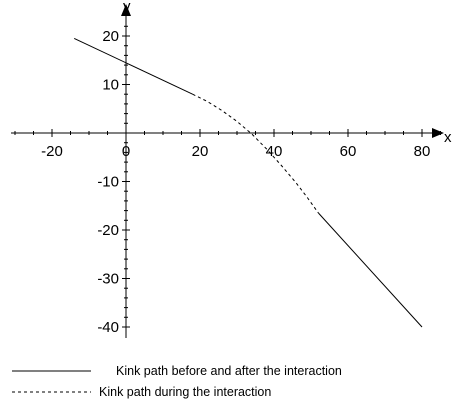 The height and width of the screenshot is (406, 452). I want to click on x-axis-arrow-icon, so click(438, 133).